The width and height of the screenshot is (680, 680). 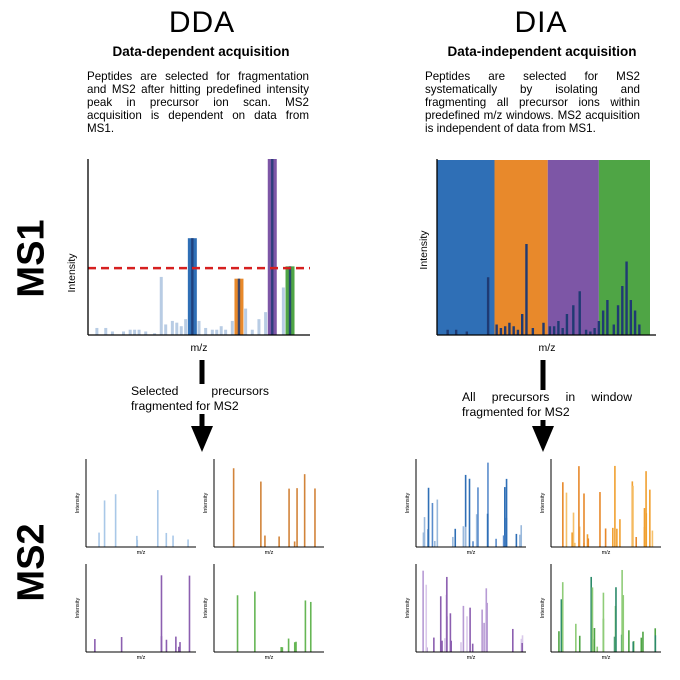 What do you see at coordinates (543, 289) in the screenshot?
I see `dia-ms1-bars` at bounding box center [543, 289].